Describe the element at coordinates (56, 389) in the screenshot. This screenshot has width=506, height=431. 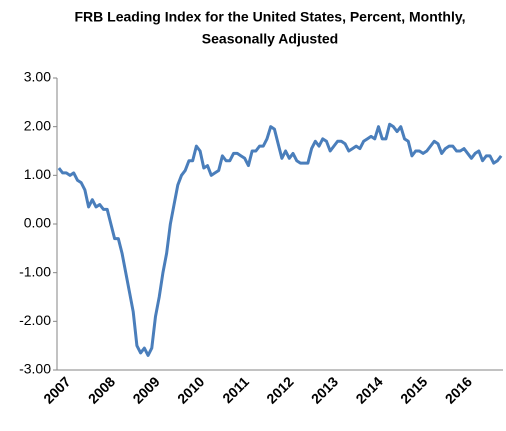
I see `x-tick-label: 2007` at that location.